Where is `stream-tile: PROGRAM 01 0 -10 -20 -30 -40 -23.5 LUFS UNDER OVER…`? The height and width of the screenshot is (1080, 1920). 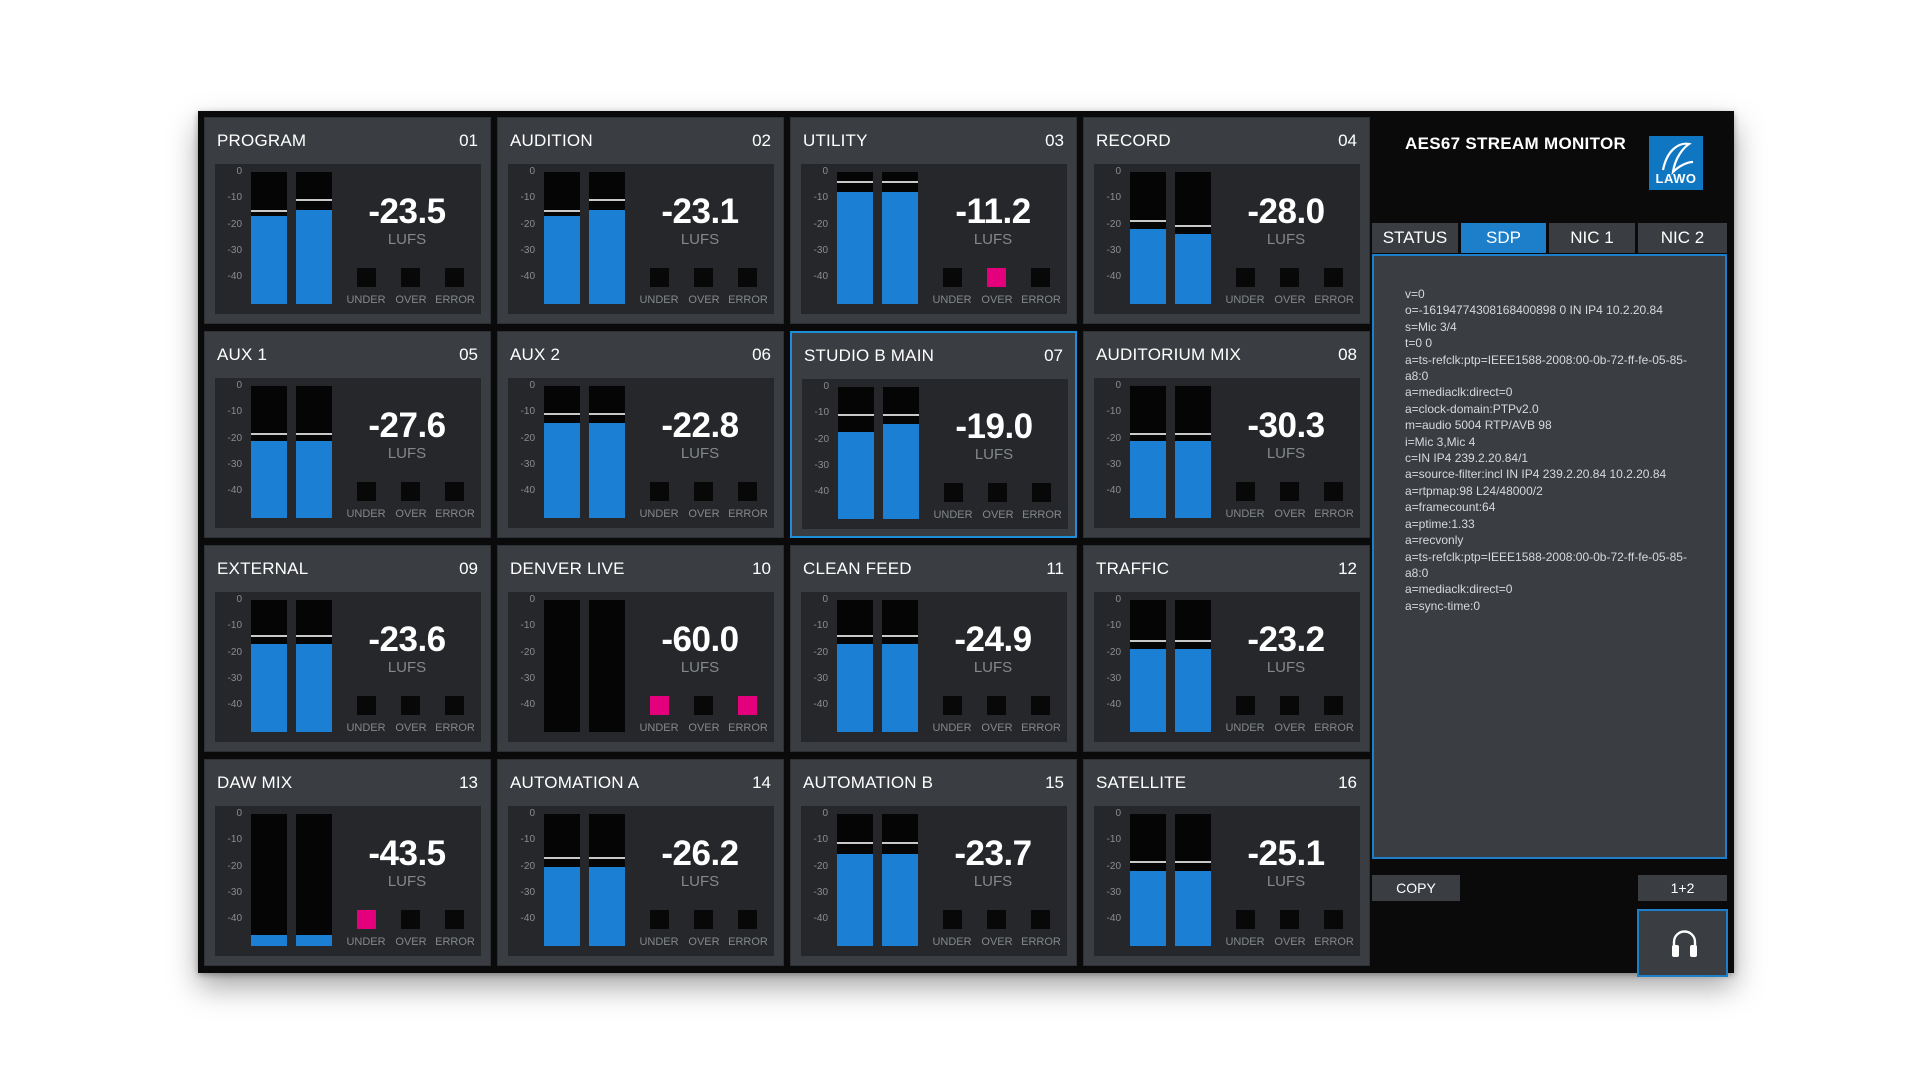
stream-tile: PROGRAM 01 0 -10 -20 -30 -40 -23.5 LUFS UNDER OVER… is located at coordinates (347, 220).